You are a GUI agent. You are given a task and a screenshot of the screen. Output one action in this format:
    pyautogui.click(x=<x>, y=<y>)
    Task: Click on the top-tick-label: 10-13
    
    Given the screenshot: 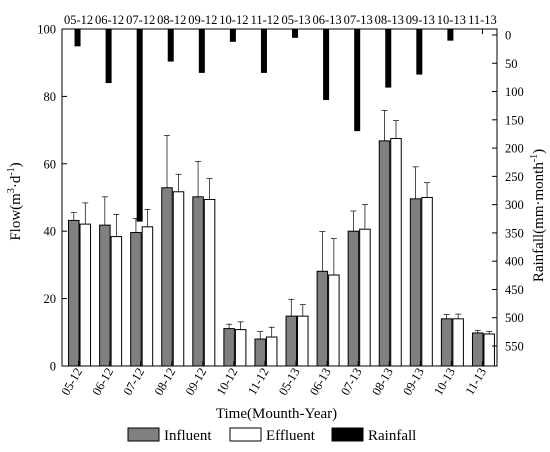 What is the action you would take?
    pyautogui.click(x=451, y=20)
    